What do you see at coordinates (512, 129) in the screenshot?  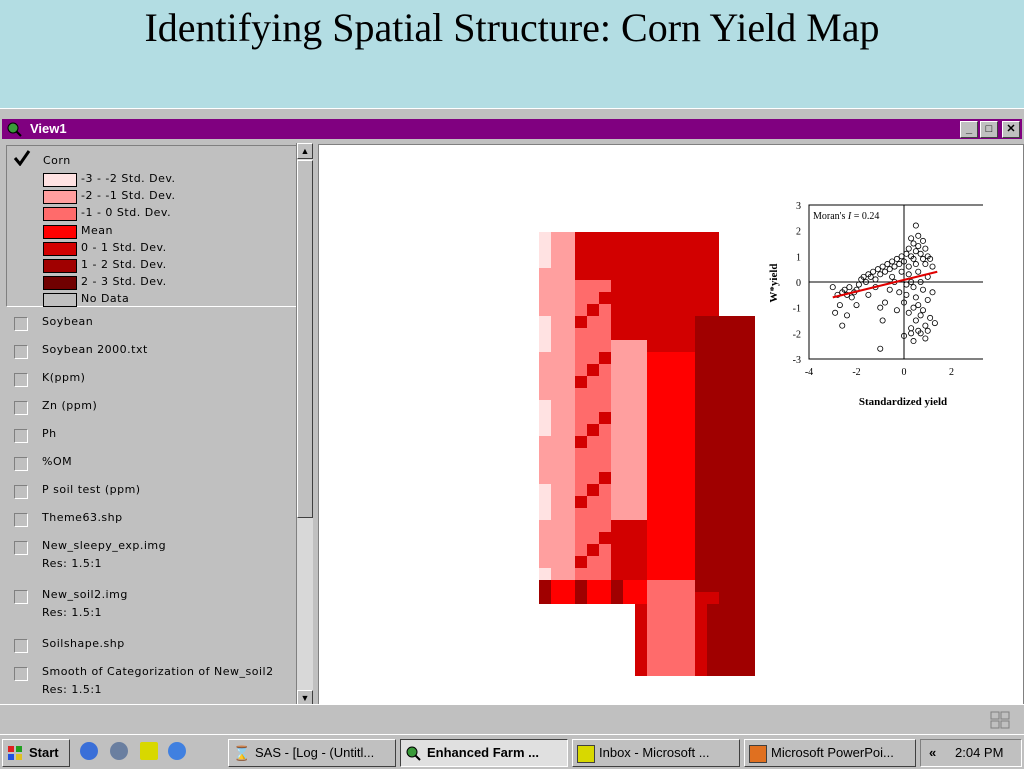 I see `view-titlebar: View1 _ □ ✕` at bounding box center [512, 129].